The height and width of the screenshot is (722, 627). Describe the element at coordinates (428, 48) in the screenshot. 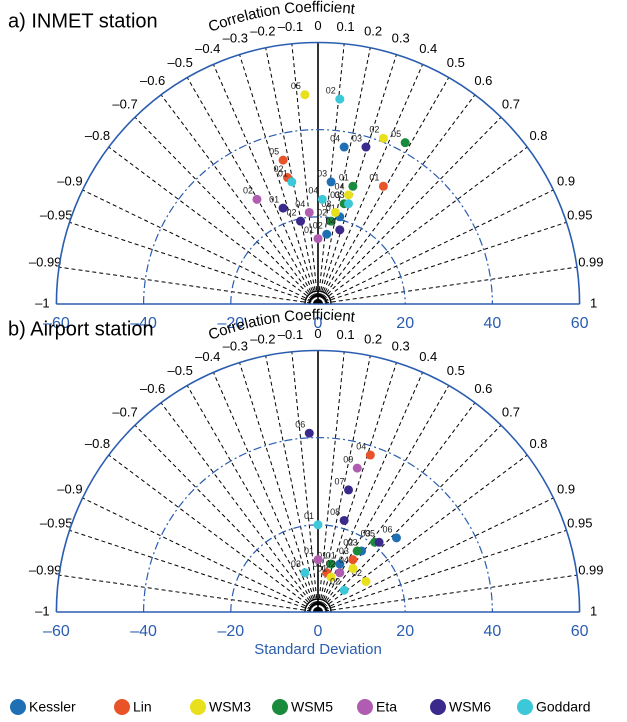

I see `corr-tick-label: 0.4` at that location.